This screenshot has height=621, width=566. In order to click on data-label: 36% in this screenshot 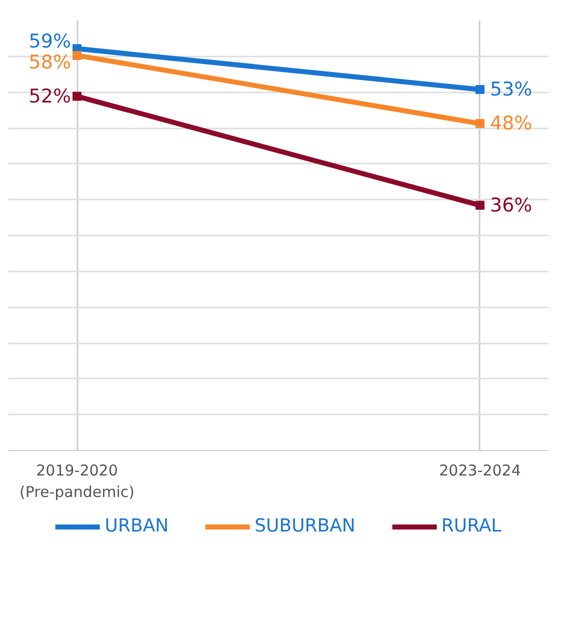, I will do `click(511, 205)`.